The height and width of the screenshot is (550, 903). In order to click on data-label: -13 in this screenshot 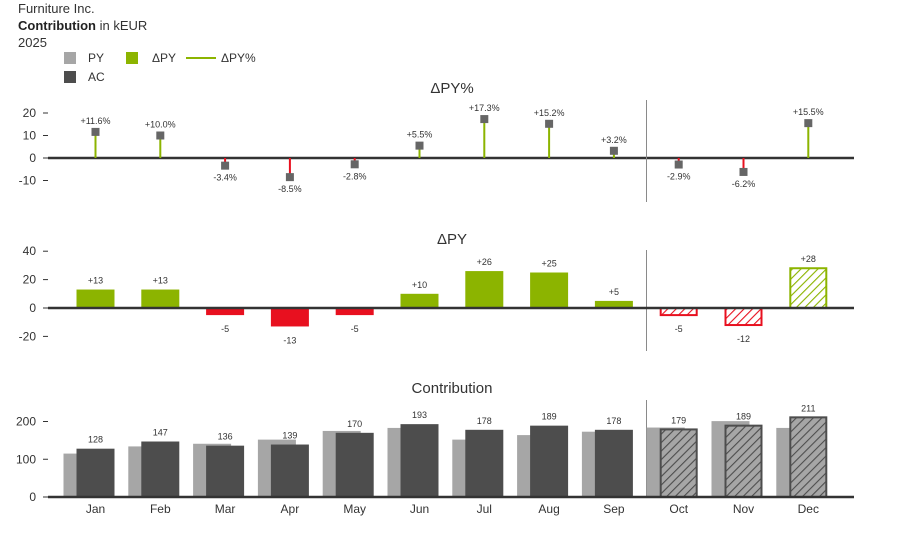, I will do `click(289, 340)`.